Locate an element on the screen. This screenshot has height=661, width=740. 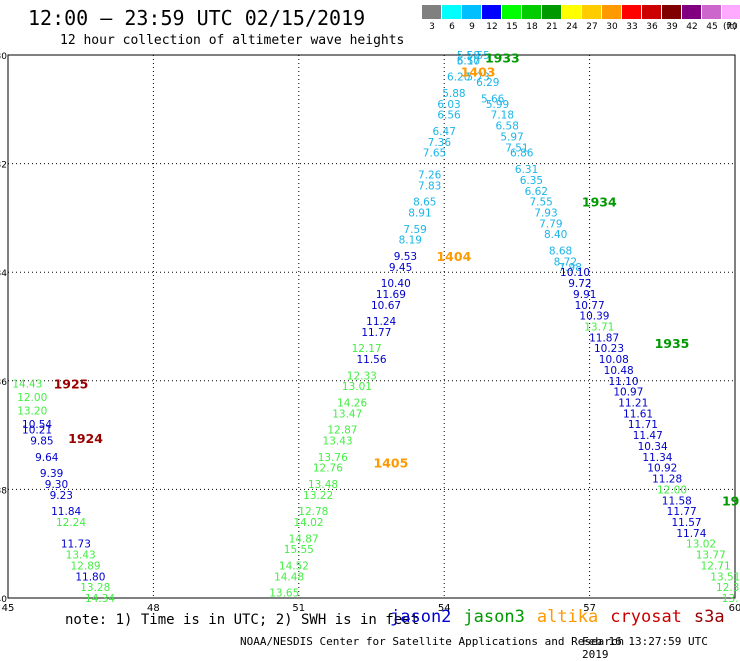
x-tick-label: 60 is located at coordinates (734, 608).